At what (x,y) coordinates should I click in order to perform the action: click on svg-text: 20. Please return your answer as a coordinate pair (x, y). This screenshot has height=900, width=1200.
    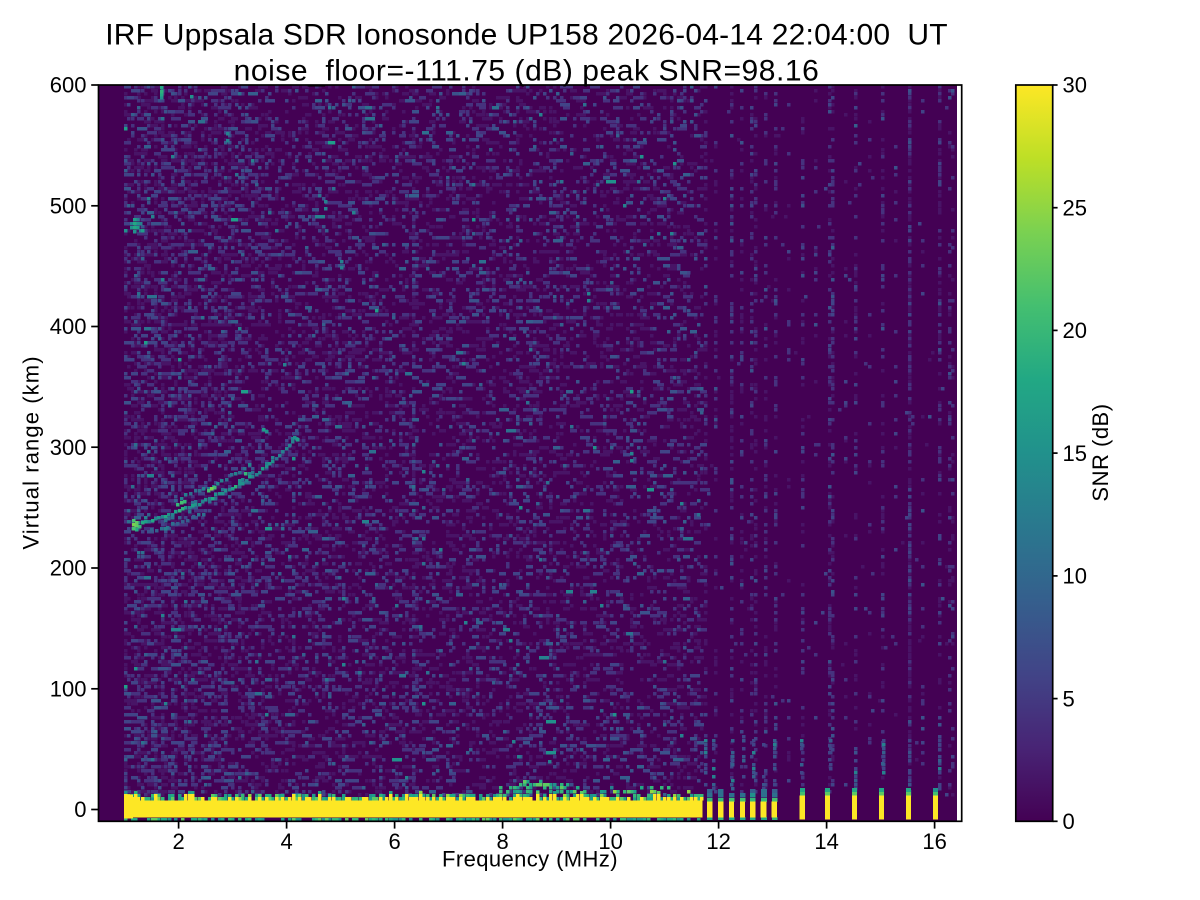
    Looking at the image, I should click on (1075, 330).